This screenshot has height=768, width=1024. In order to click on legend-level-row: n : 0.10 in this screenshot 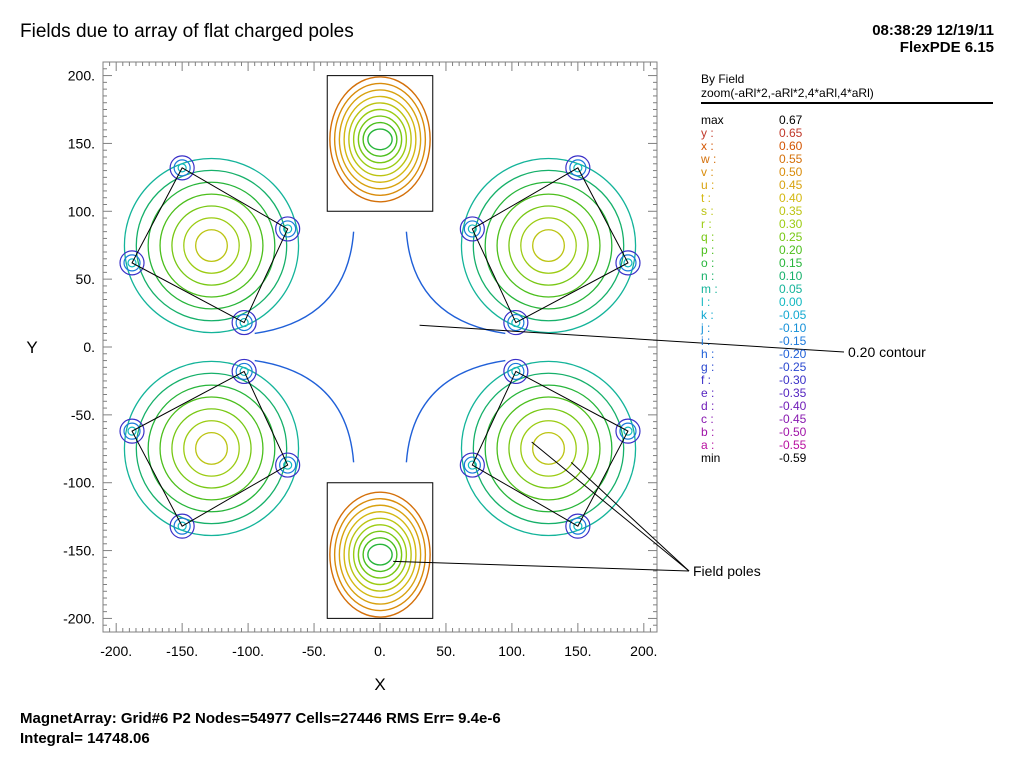, I will do `click(847, 276)`.